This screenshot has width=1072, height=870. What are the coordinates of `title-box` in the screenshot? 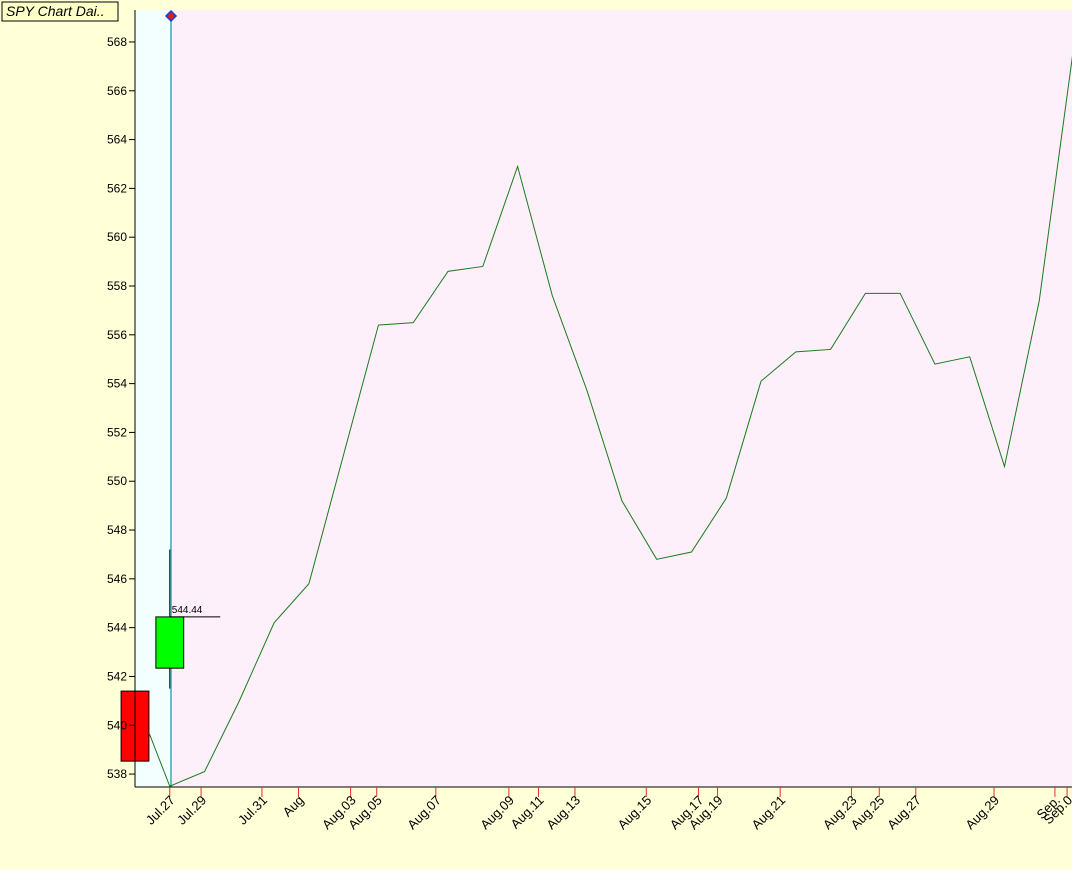 It's located at (60, 11).